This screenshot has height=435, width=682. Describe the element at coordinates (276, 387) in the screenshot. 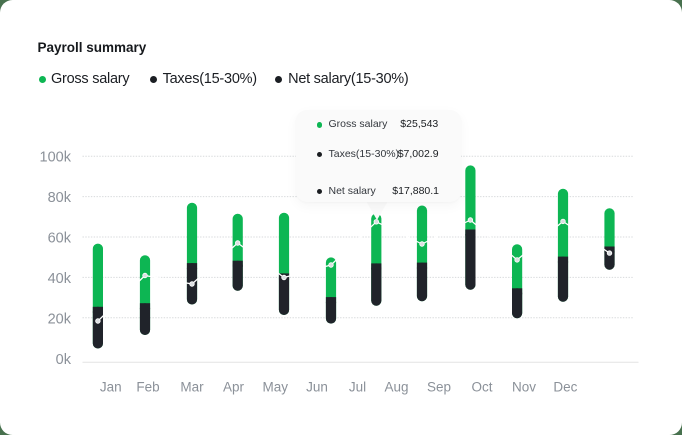

I see `svg-text: May` at that location.